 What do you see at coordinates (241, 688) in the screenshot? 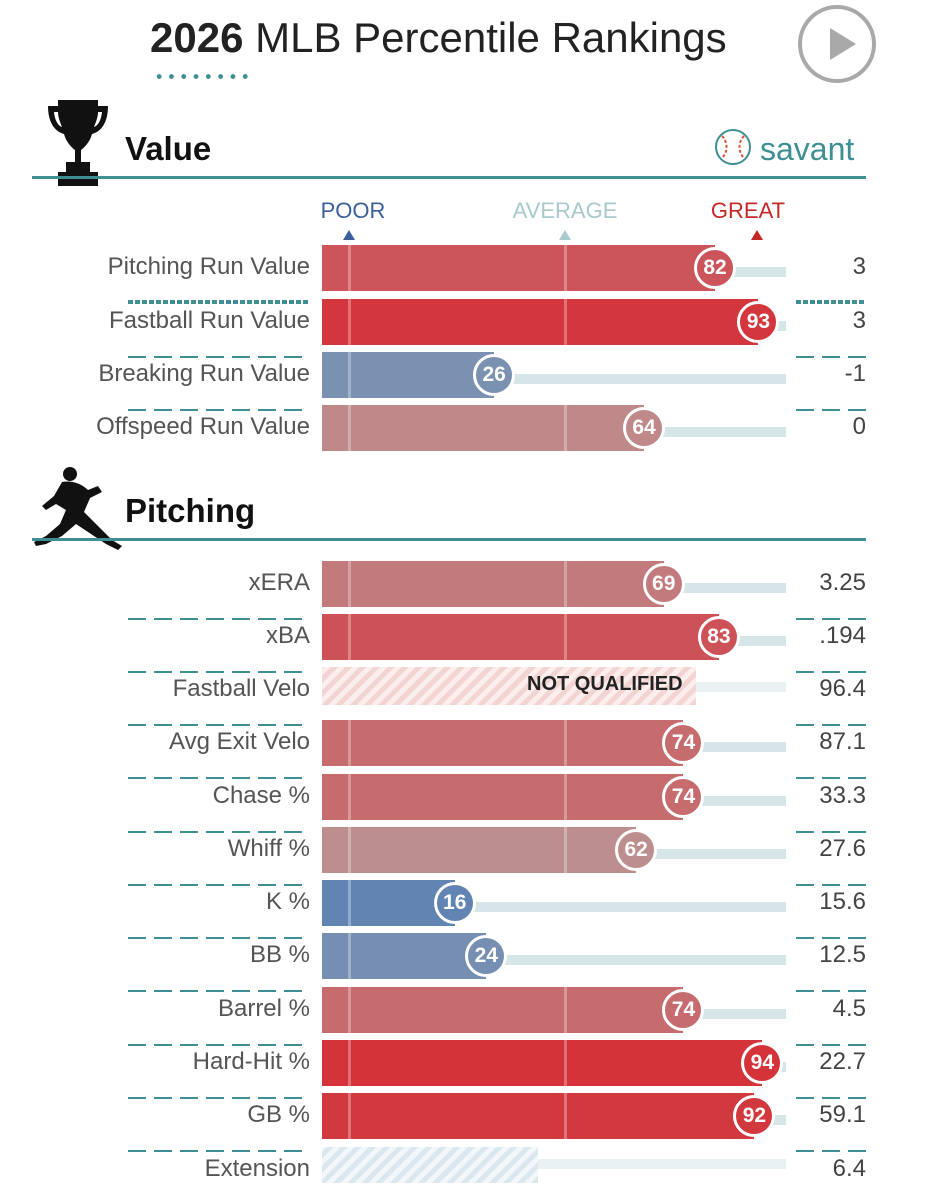
I see `metric-label: Fastball Velo` at bounding box center [241, 688].